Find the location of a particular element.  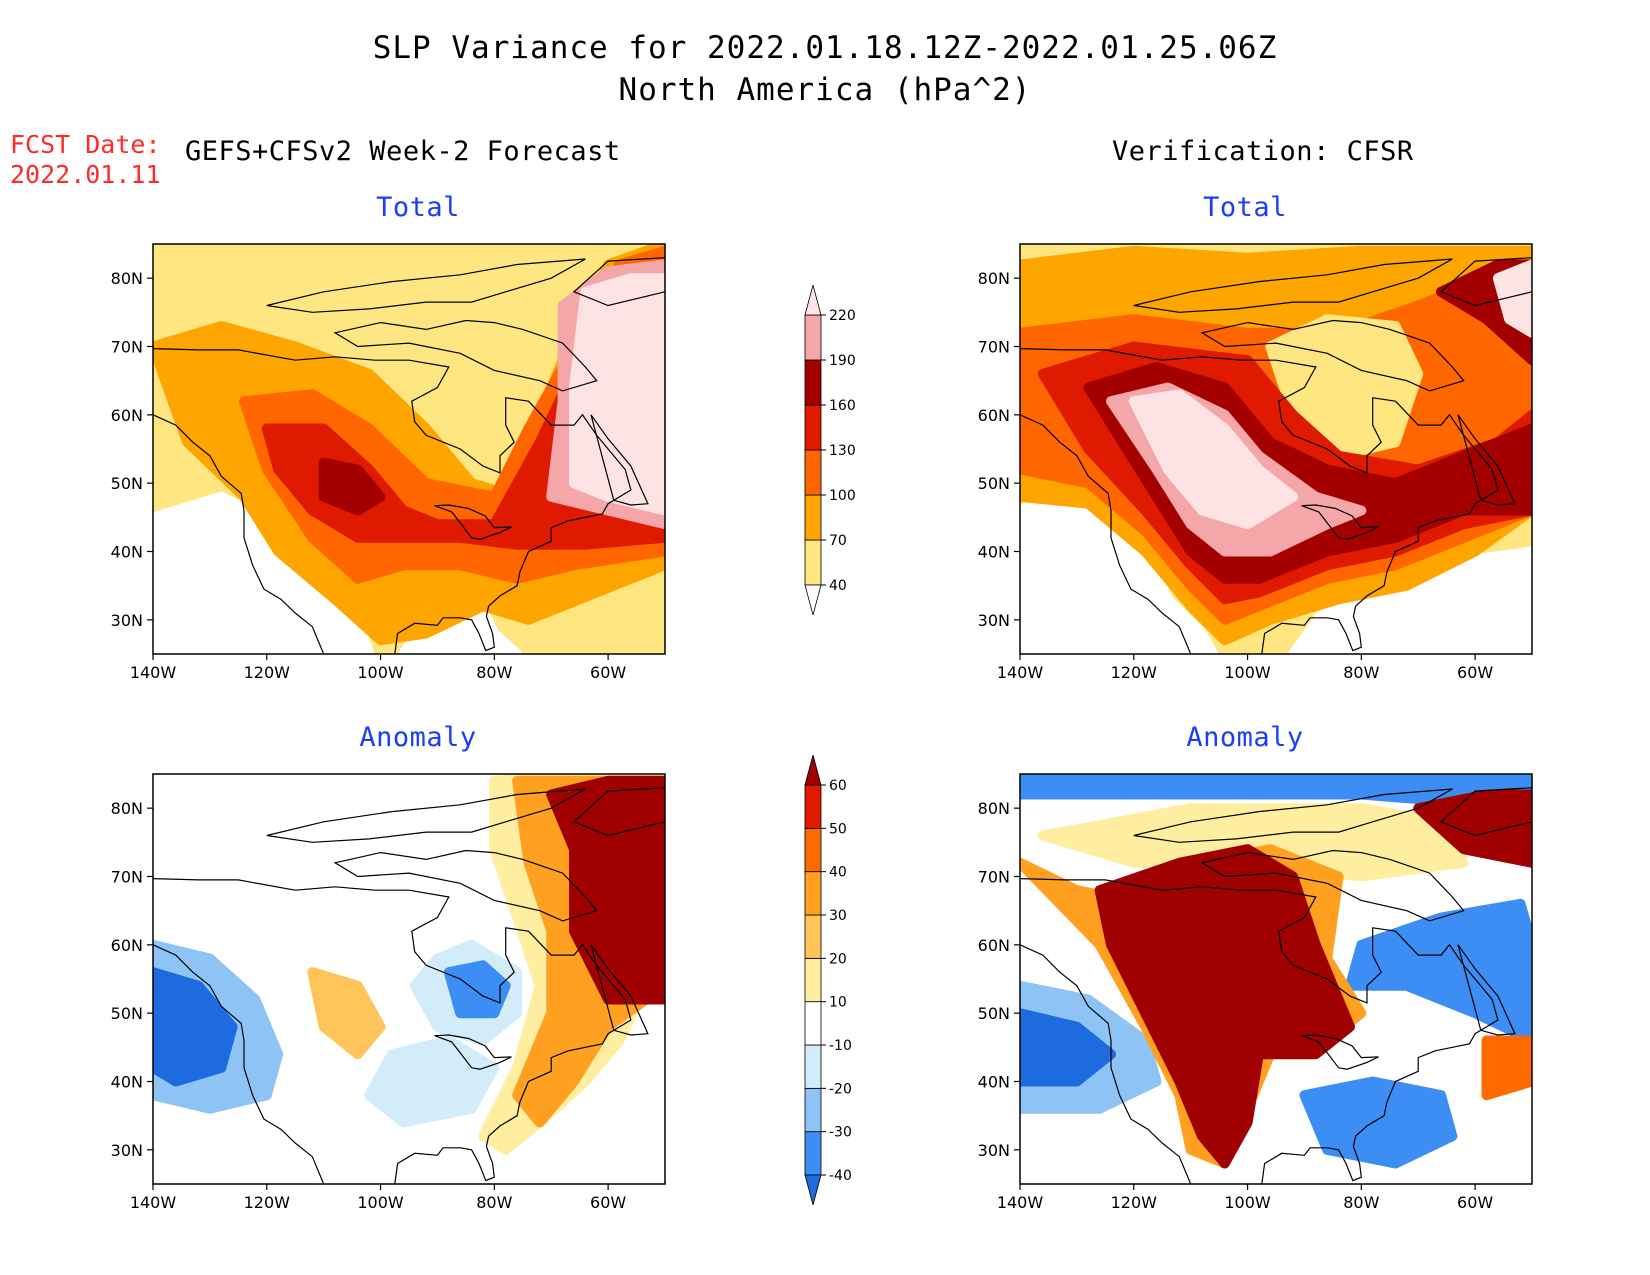

total-colorbar: 40 70 100 130 160 190 220 is located at coordinates (830, 450).